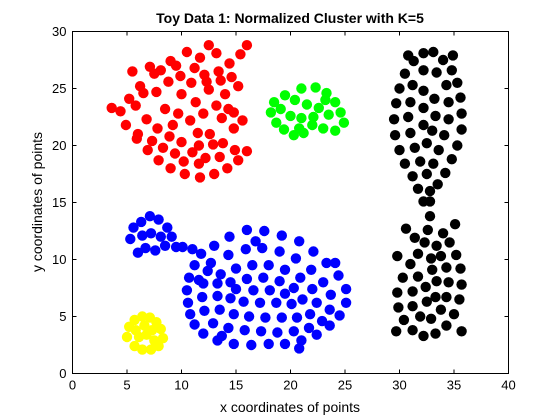 This screenshot has height=420, width=560. What do you see at coordinates (290, 18) in the screenshot?
I see `chart-title: Toy Data 1: Normalized Cluster with K=5` at bounding box center [290, 18].